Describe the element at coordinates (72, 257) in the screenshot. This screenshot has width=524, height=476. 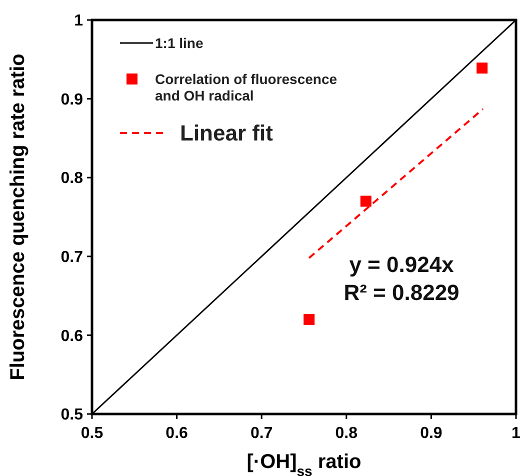
I see `y-tick-label: 0.7` at that location.